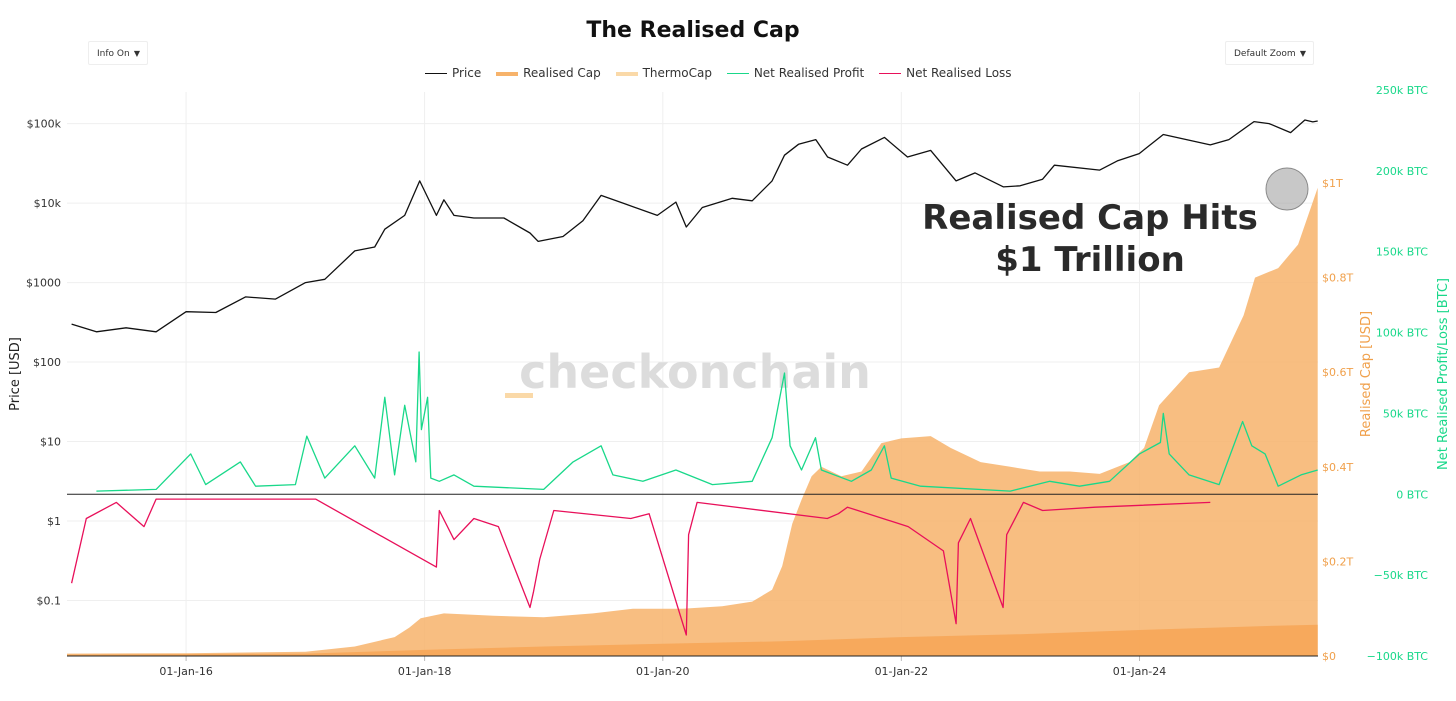 This screenshot has width=1456, height=701. Describe the element at coordinates (49, 600) in the screenshot. I see `price-tick-label: $0.1` at that location.